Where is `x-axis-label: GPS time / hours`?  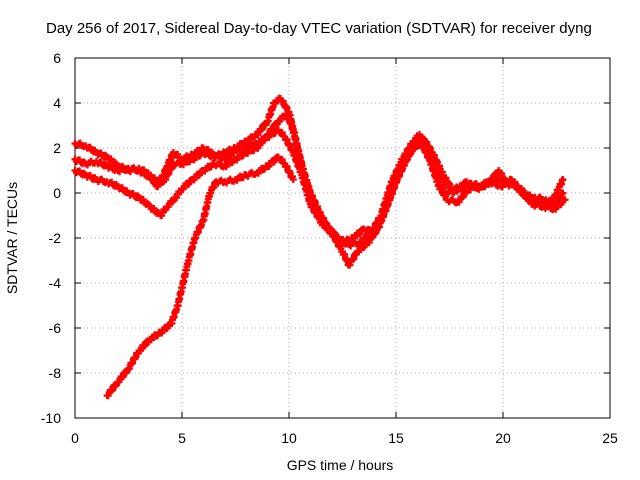 x-axis-label: GPS time / hours is located at coordinates (340, 465).